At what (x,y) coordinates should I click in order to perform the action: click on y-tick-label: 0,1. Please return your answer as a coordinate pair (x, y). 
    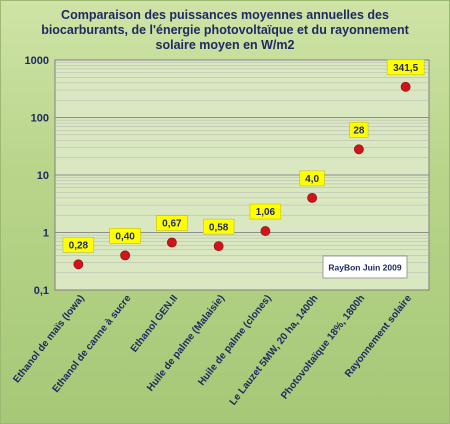
    Looking at the image, I should click on (41, 291).